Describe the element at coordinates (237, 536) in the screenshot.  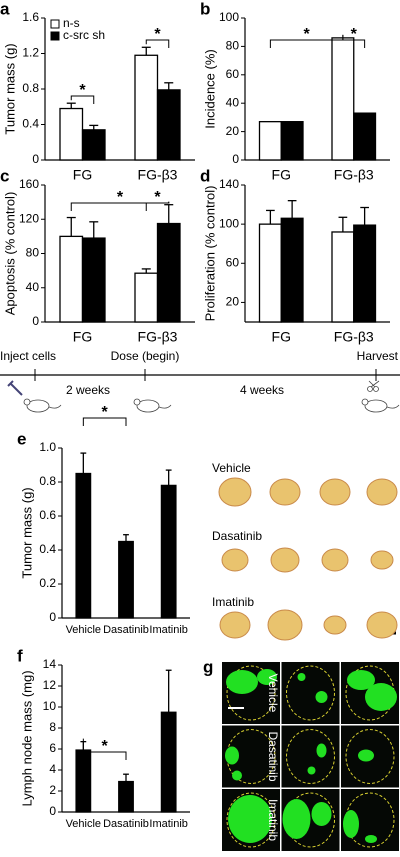
I see `photo-label: Dasatinib` at that location.